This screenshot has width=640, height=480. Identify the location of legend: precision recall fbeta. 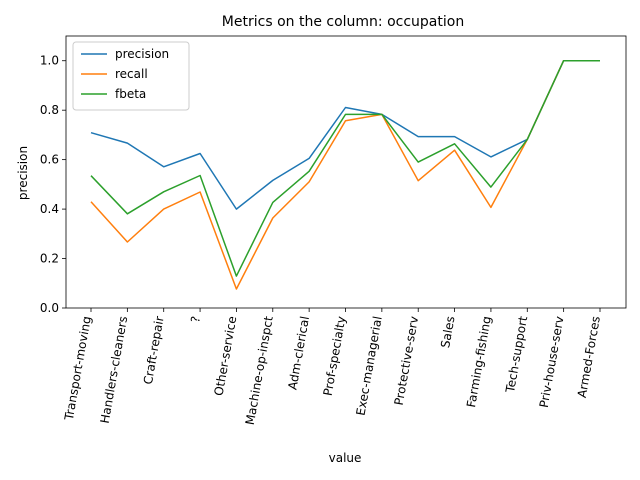
(131, 76).